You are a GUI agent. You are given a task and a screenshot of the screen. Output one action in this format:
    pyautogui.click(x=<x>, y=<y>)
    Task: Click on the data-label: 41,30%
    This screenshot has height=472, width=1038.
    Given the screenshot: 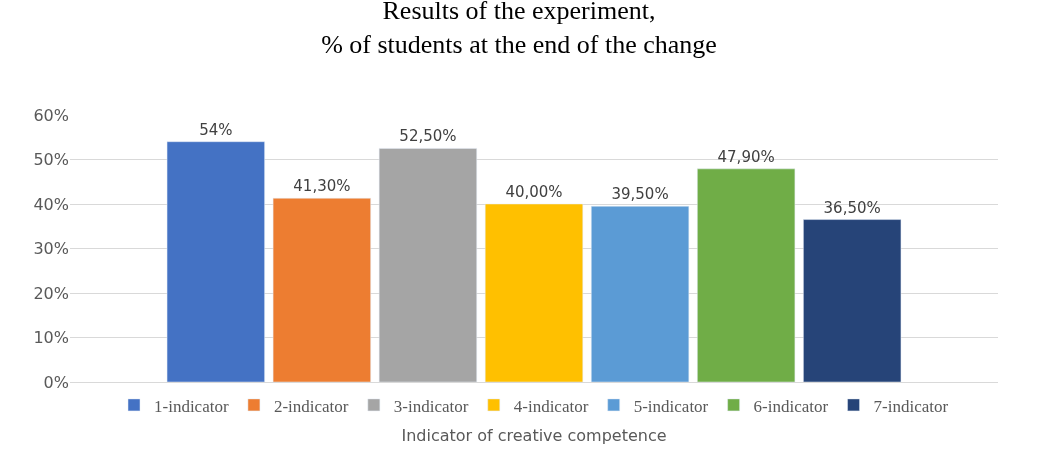 What is the action you would take?
    pyautogui.click(x=322, y=186)
    